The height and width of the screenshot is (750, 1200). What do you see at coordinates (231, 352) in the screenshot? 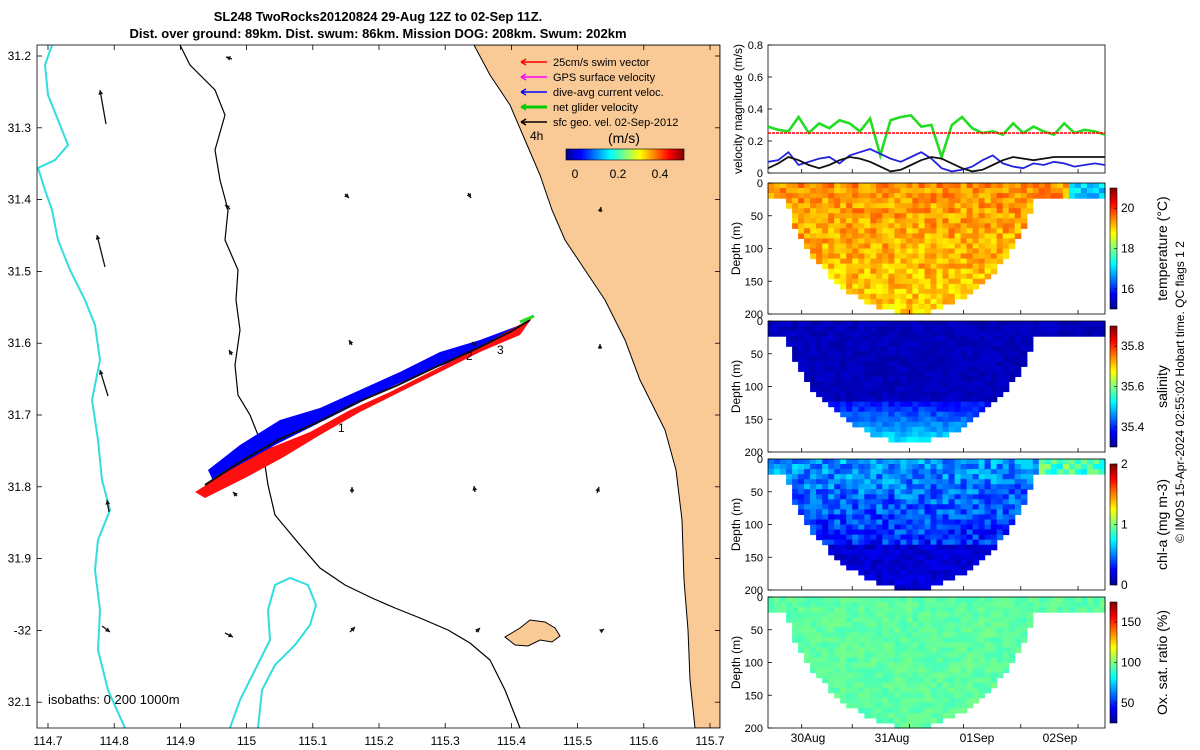
I see `surface-velocity-arrow` at bounding box center [231, 352].